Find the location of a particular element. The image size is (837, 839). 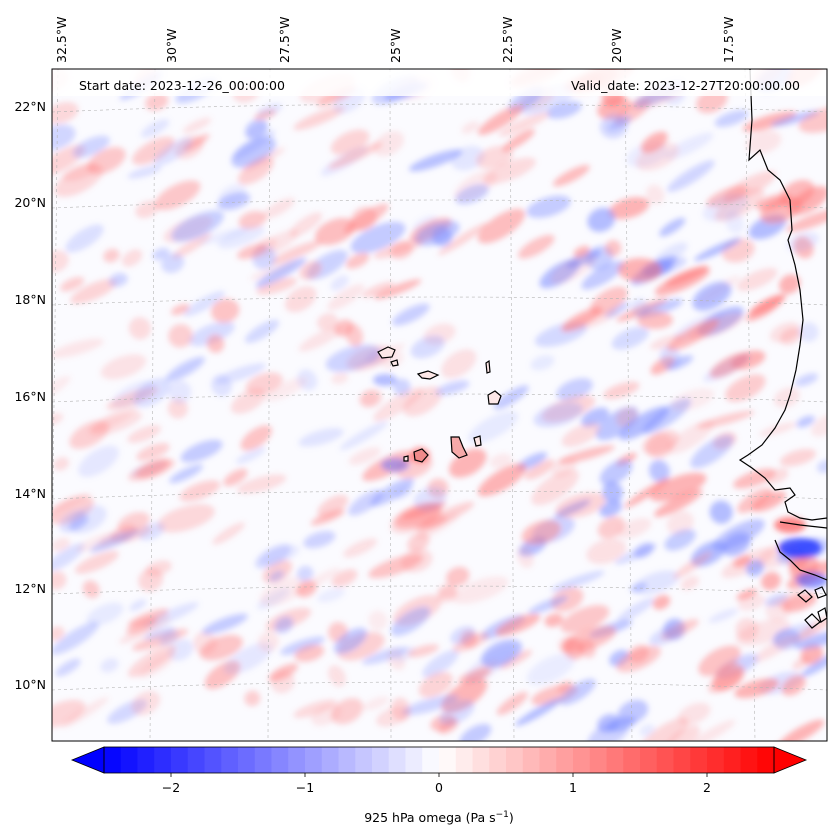

start-date-label: Start date: 2023-12-26_00:00:00 is located at coordinates (182, 85).